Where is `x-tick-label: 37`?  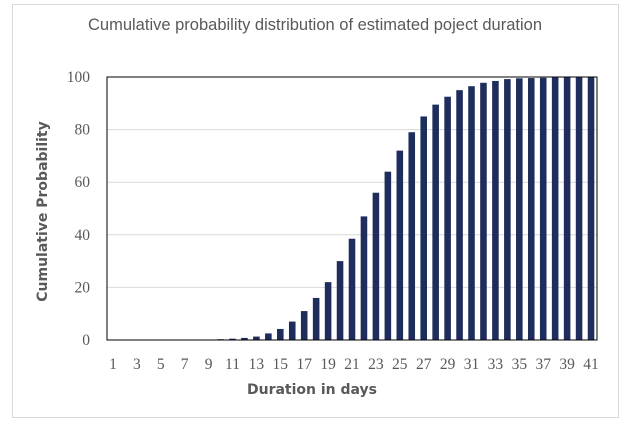 x-tick-label: 37 is located at coordinates (543, 364).